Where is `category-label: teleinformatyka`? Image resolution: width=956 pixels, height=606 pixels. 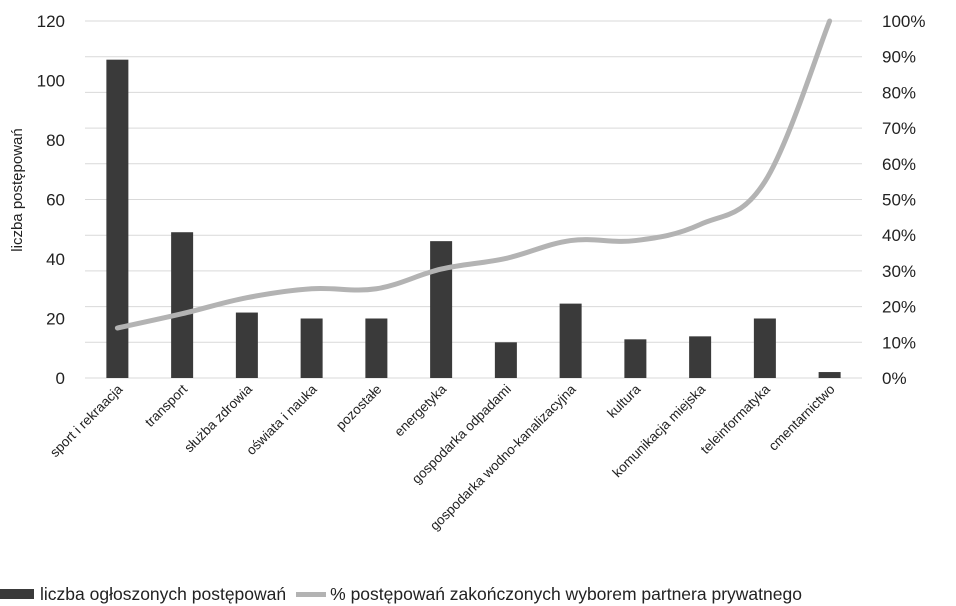 category-label: teleinformatyka is located at coordinates (736, 419).